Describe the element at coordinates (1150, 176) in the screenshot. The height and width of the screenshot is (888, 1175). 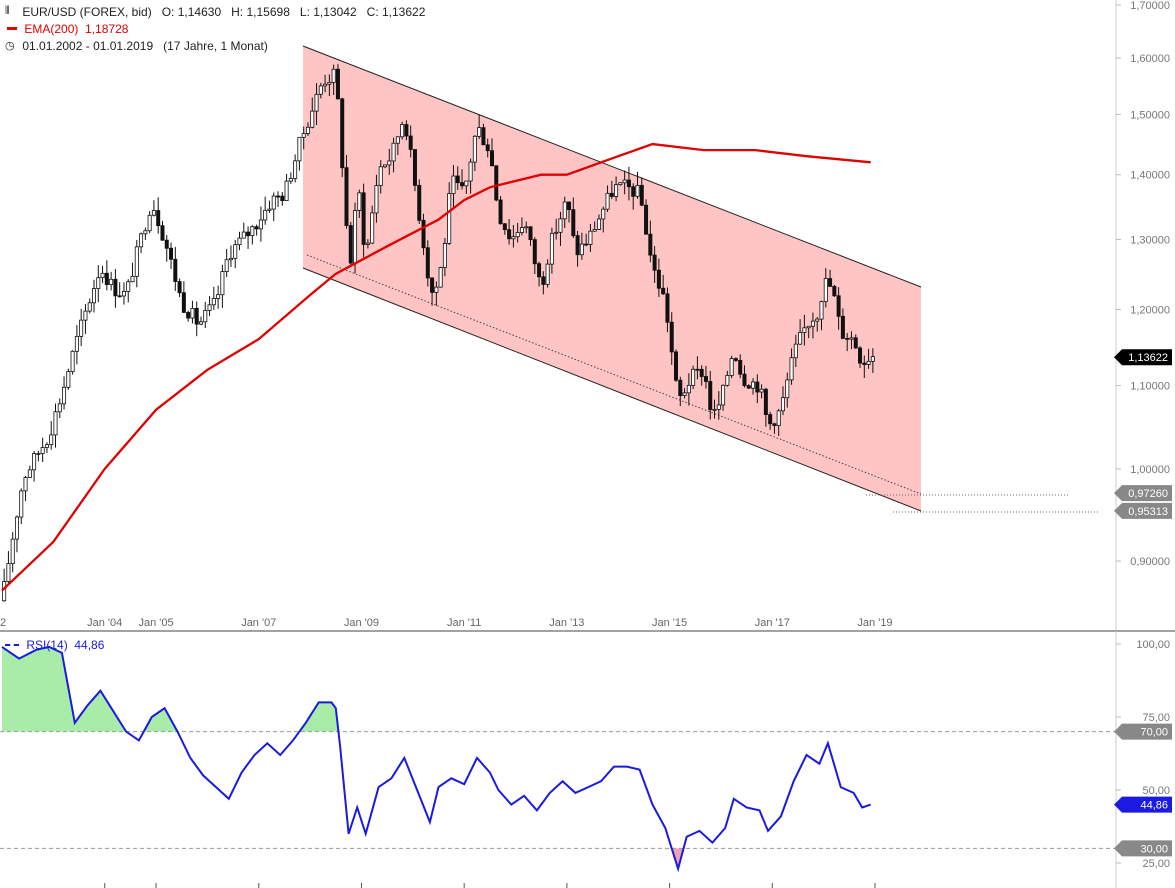
I see `price-tick-label: 1,40000` at that location.